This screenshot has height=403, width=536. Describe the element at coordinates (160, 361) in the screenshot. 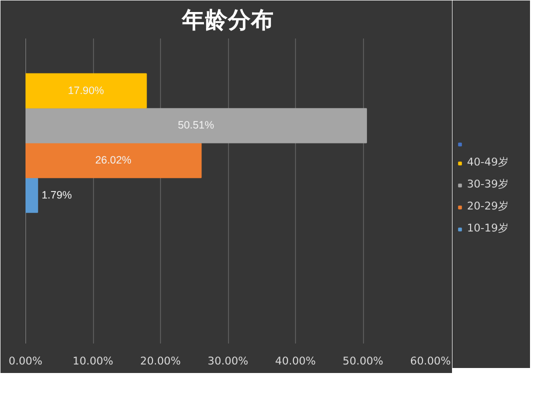

I see `x-tick-label: 20.00%` at that location.